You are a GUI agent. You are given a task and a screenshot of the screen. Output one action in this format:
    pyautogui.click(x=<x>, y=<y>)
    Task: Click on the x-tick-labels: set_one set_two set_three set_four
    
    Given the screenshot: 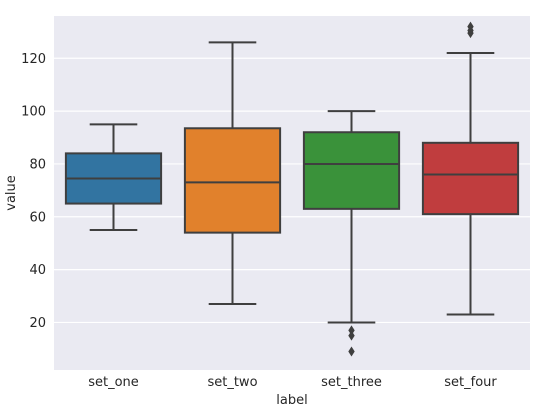 What is the action you would take?
    pyautogui.click(x=292, y=382)
    